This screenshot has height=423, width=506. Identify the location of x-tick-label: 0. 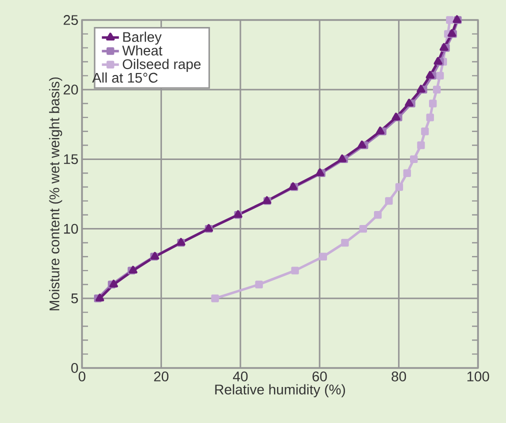
(82, 377).